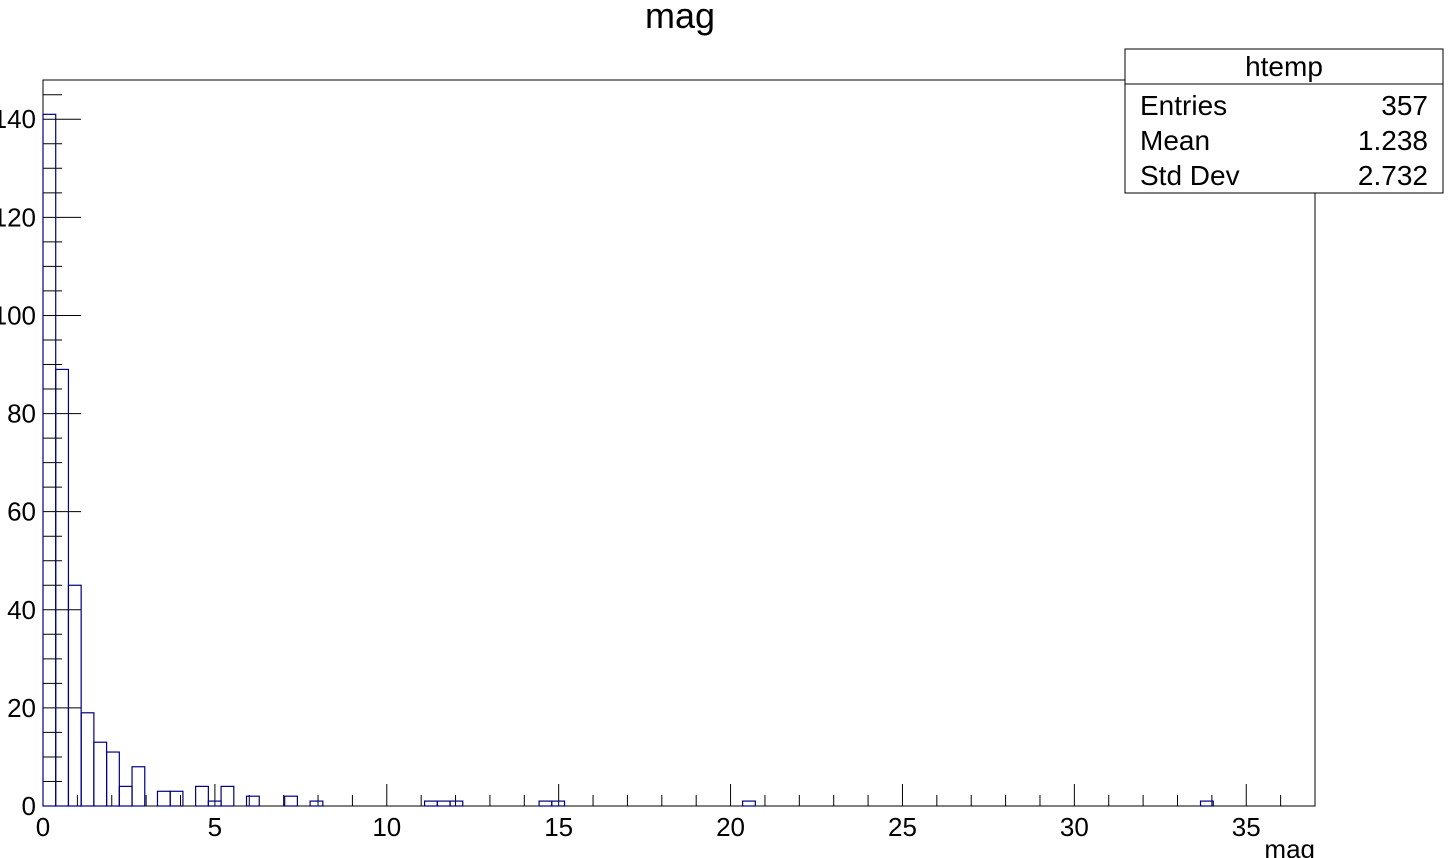  What do you see at coordinates (1393, 140) in the screenshot?
I see `stats-mean-value: 1.238` at bounding box center [1393, 140].